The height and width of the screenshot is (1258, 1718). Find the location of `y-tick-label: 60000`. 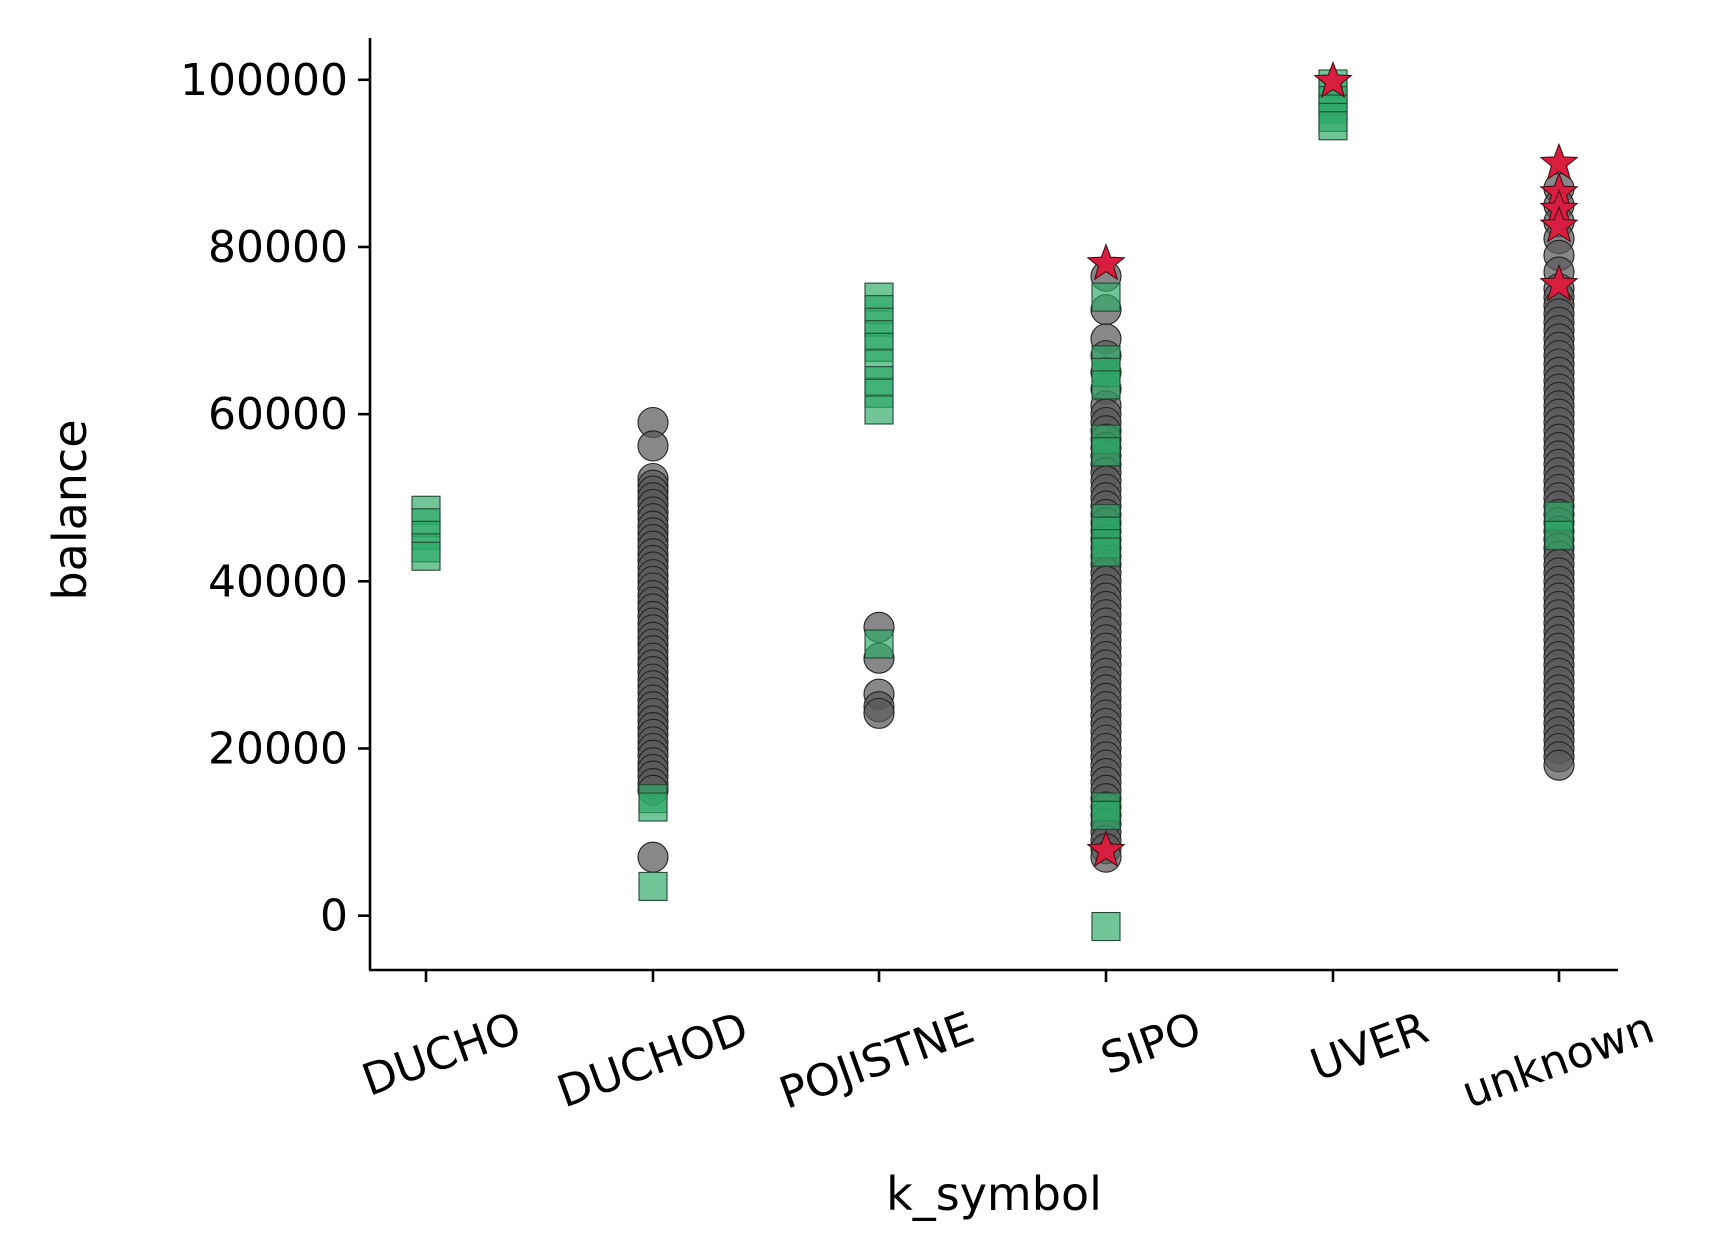

y-tick-label: 60000 is located at coordinates (278, 414).